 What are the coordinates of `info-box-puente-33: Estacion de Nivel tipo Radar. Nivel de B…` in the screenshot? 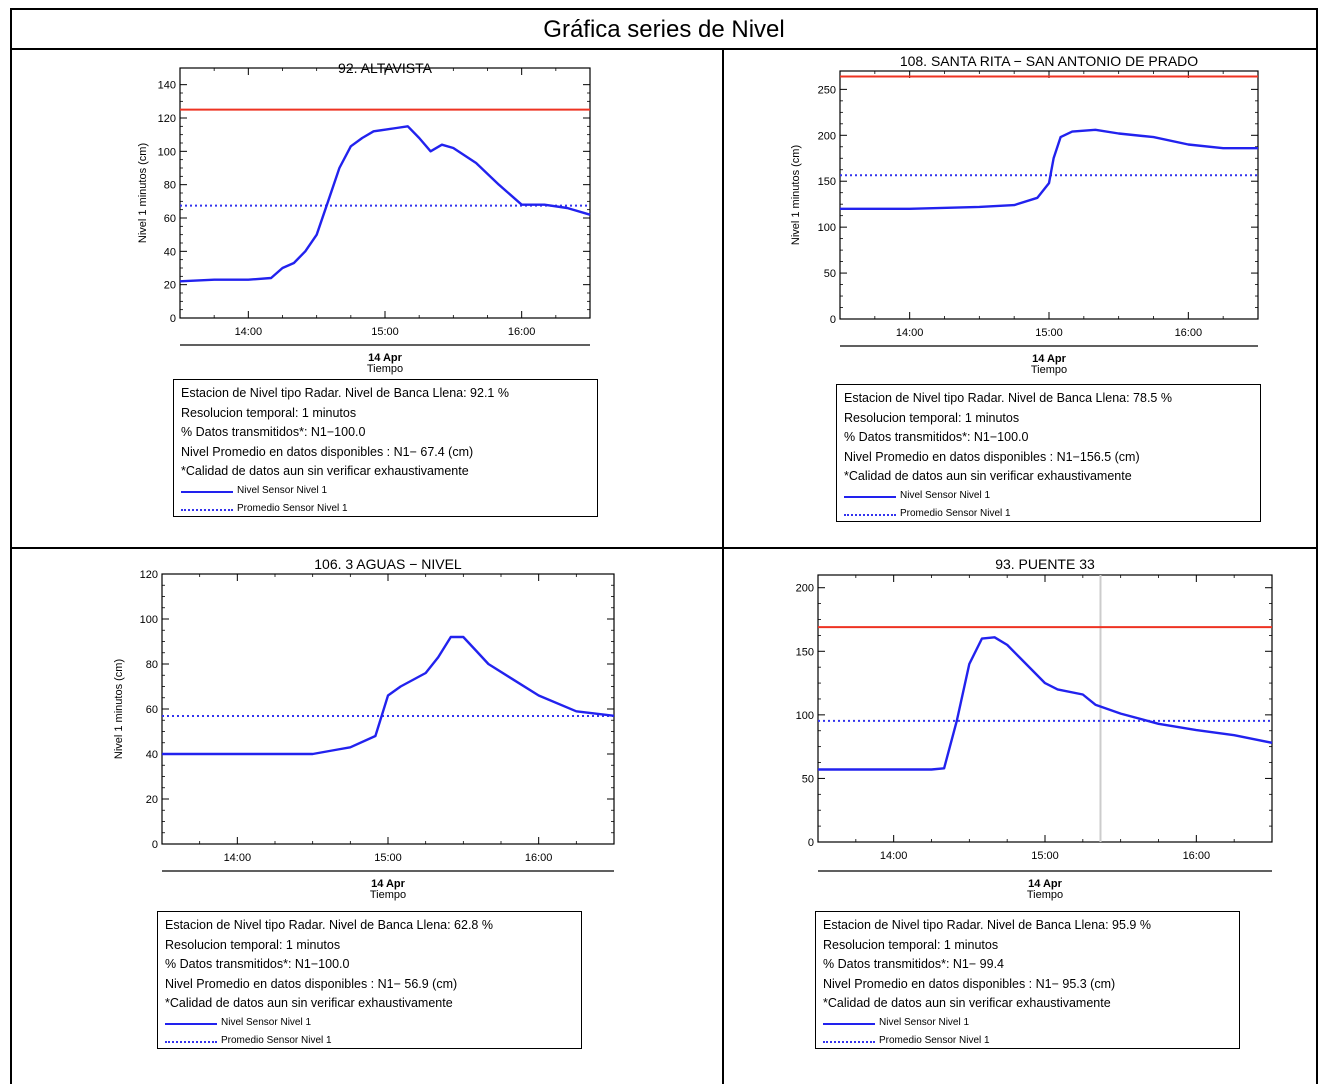 It's located at (1027, 980).